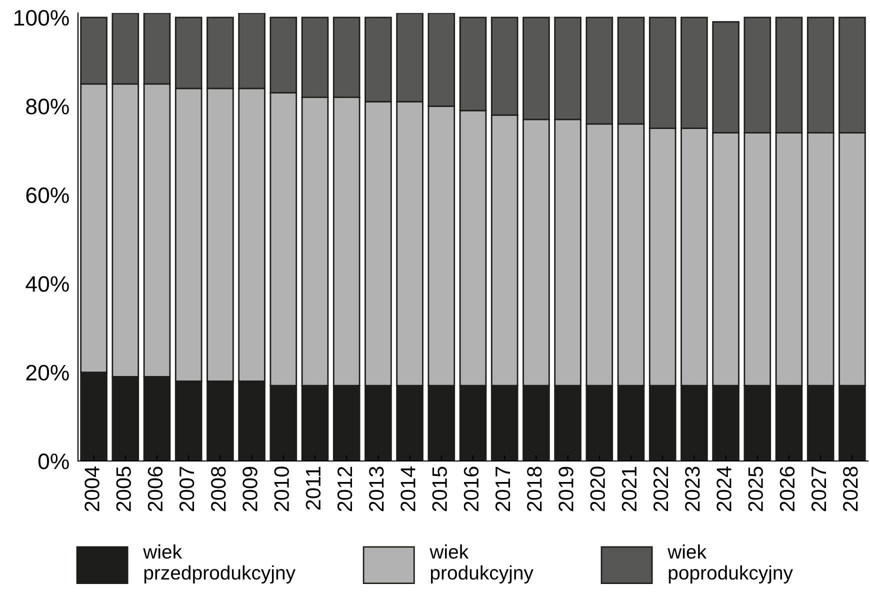 Image resolution: width=870 pixels, height=601 pixels. Describe the element at coordinates (408, 489) in the screenshot. I see `x-tick-label: 2014` at that location.